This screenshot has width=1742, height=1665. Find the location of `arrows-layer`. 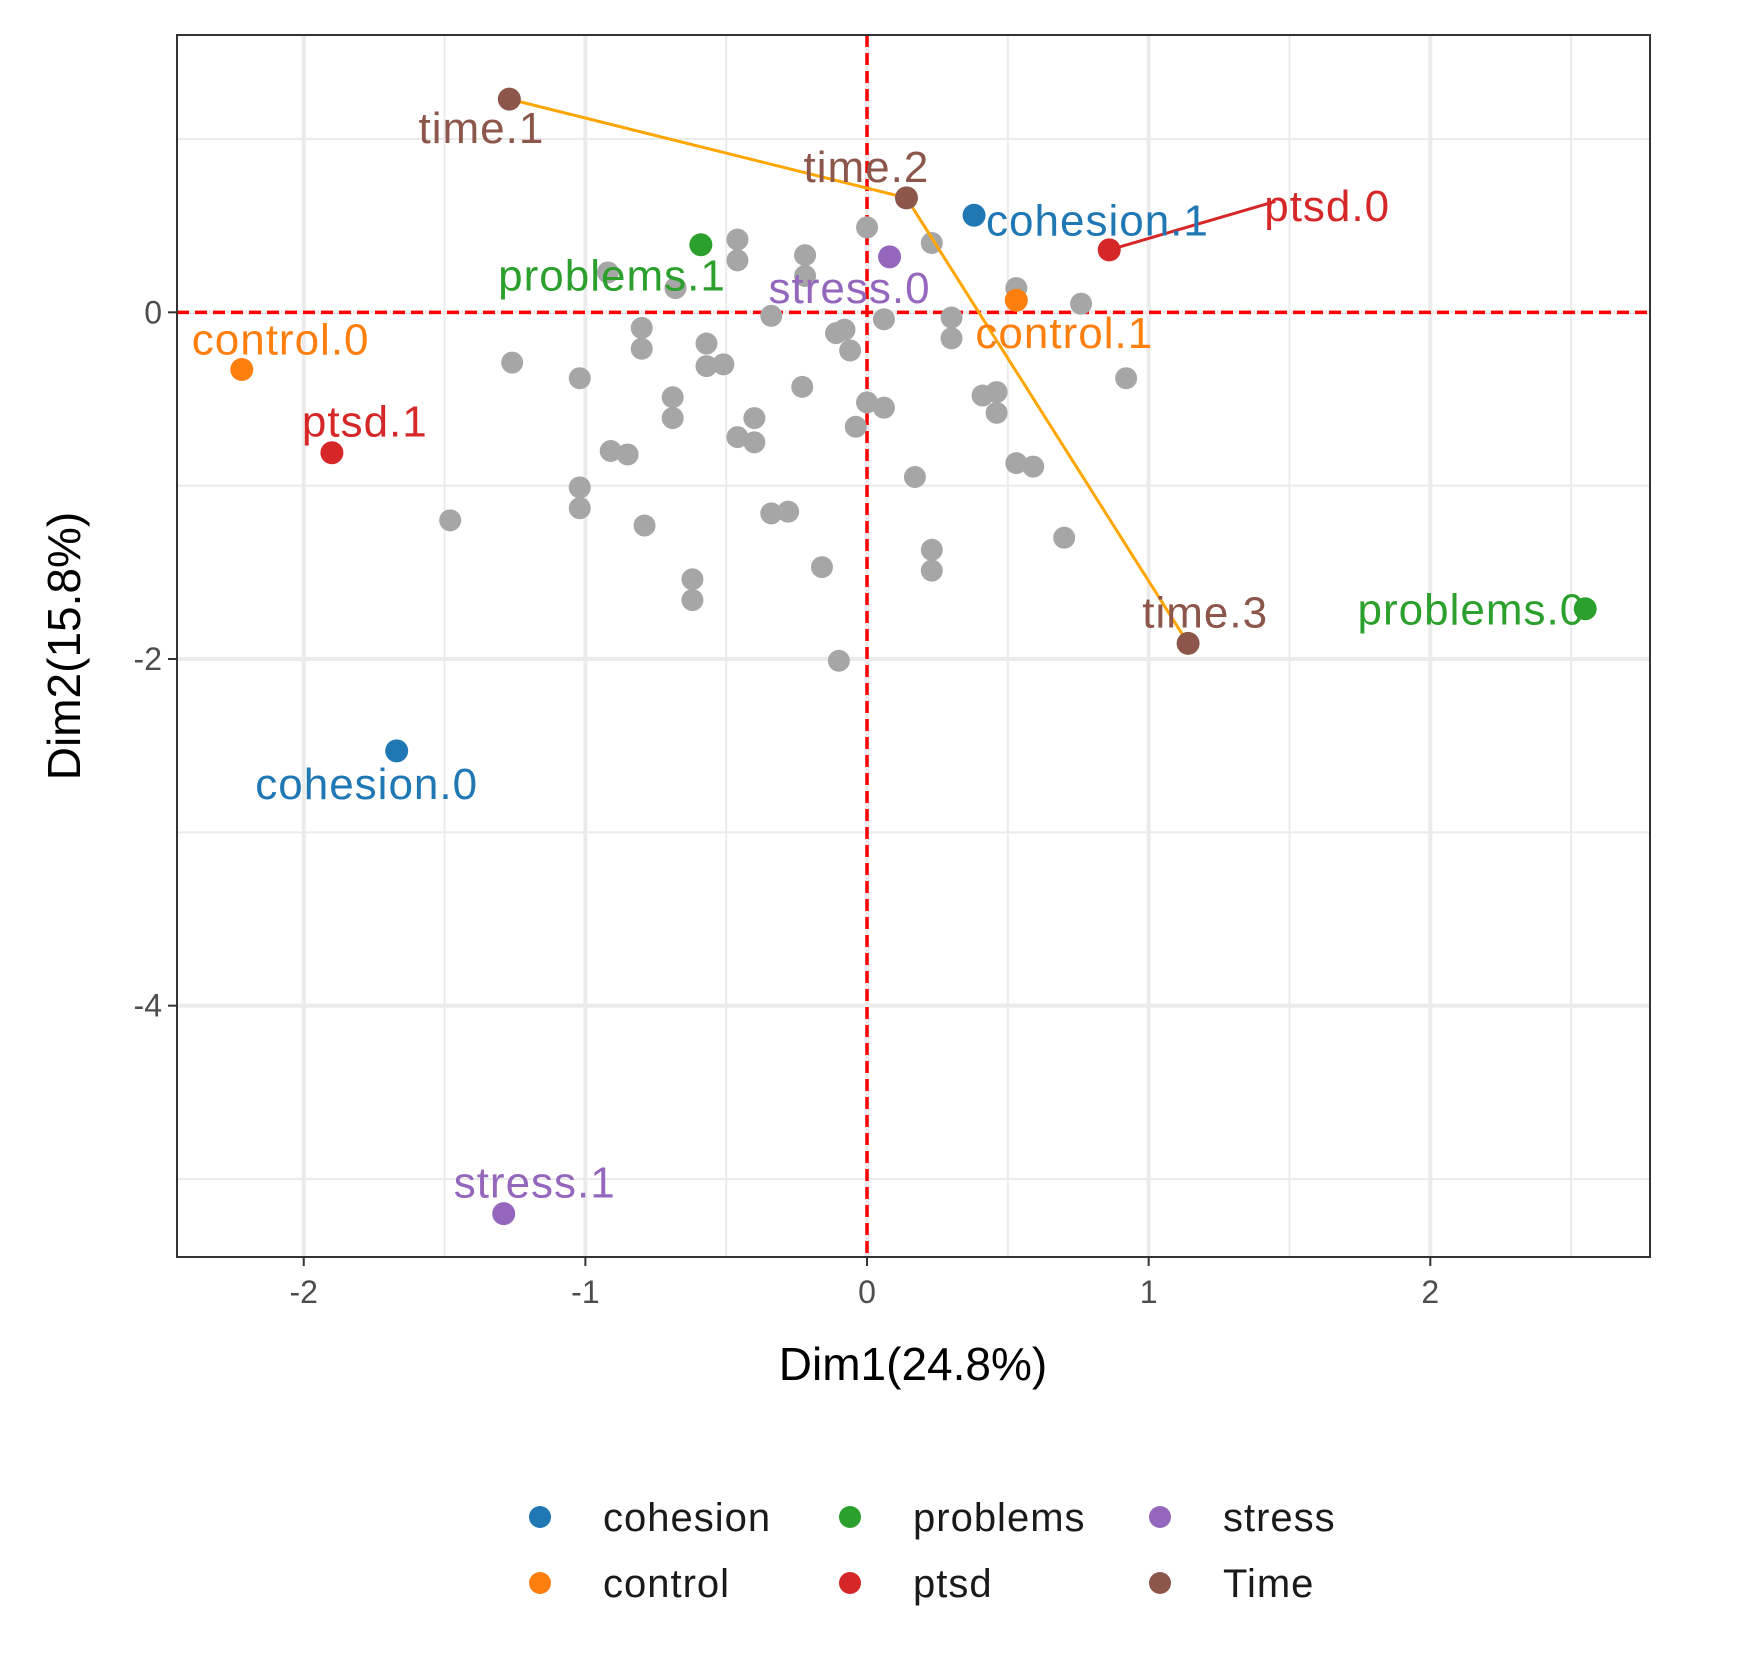

arrows-layer is located at coordinates (892, 371).